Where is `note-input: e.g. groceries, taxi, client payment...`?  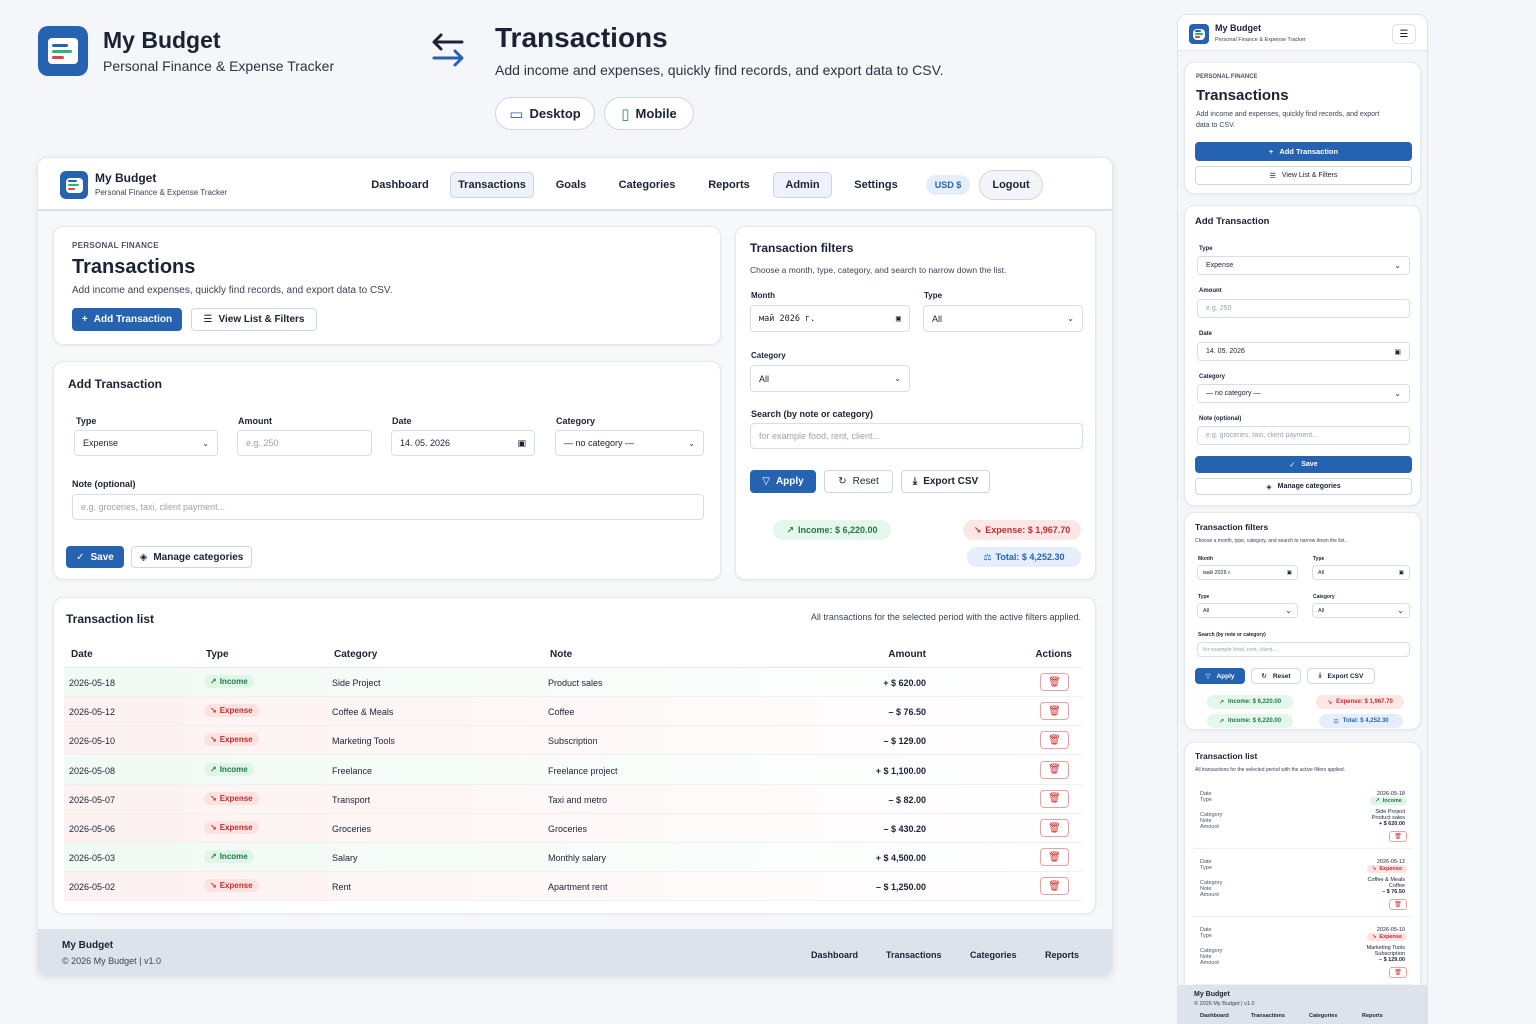
note-input: e.g. groceries, taxi, client payment... is located at coordinates (388, 507).